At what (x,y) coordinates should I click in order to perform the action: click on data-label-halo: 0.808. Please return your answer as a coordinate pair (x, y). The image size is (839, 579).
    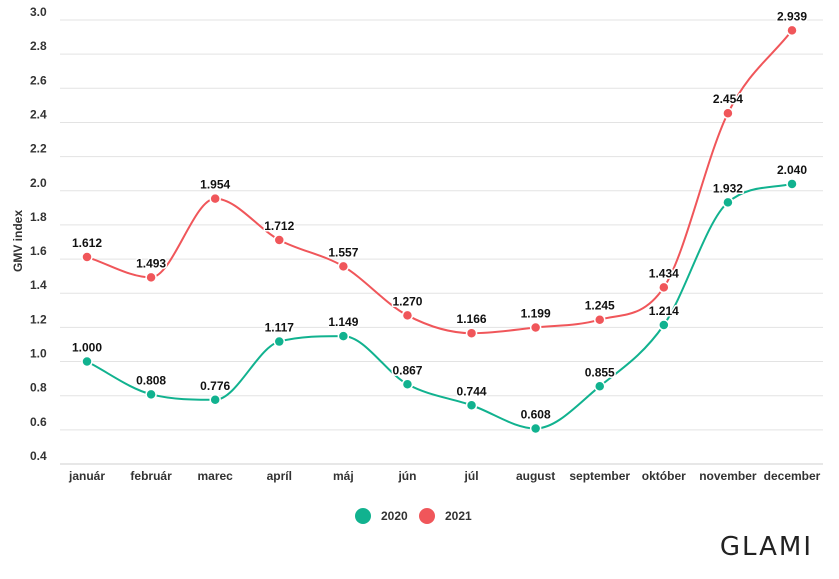
    Looking at the image, I should click on (151, 380).